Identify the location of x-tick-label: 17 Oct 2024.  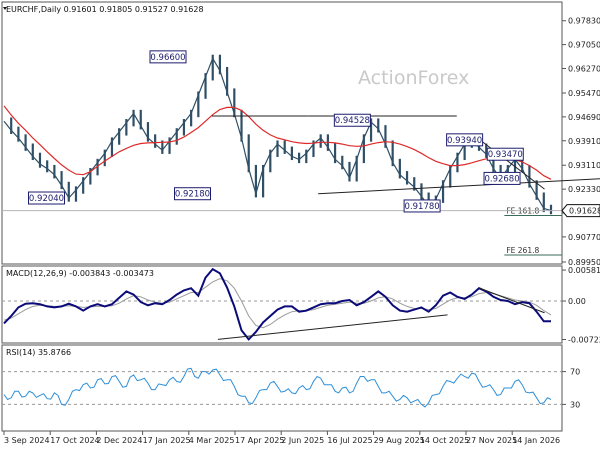
(74, 440).